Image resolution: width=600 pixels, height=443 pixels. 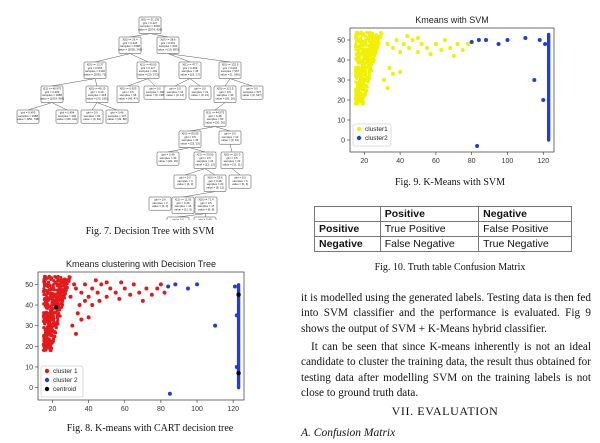 What do you see at coordinates (127, 99) in the screenshot?
I see `tree-node-text: value = [49, 47]` at bounding box center [127, 99].